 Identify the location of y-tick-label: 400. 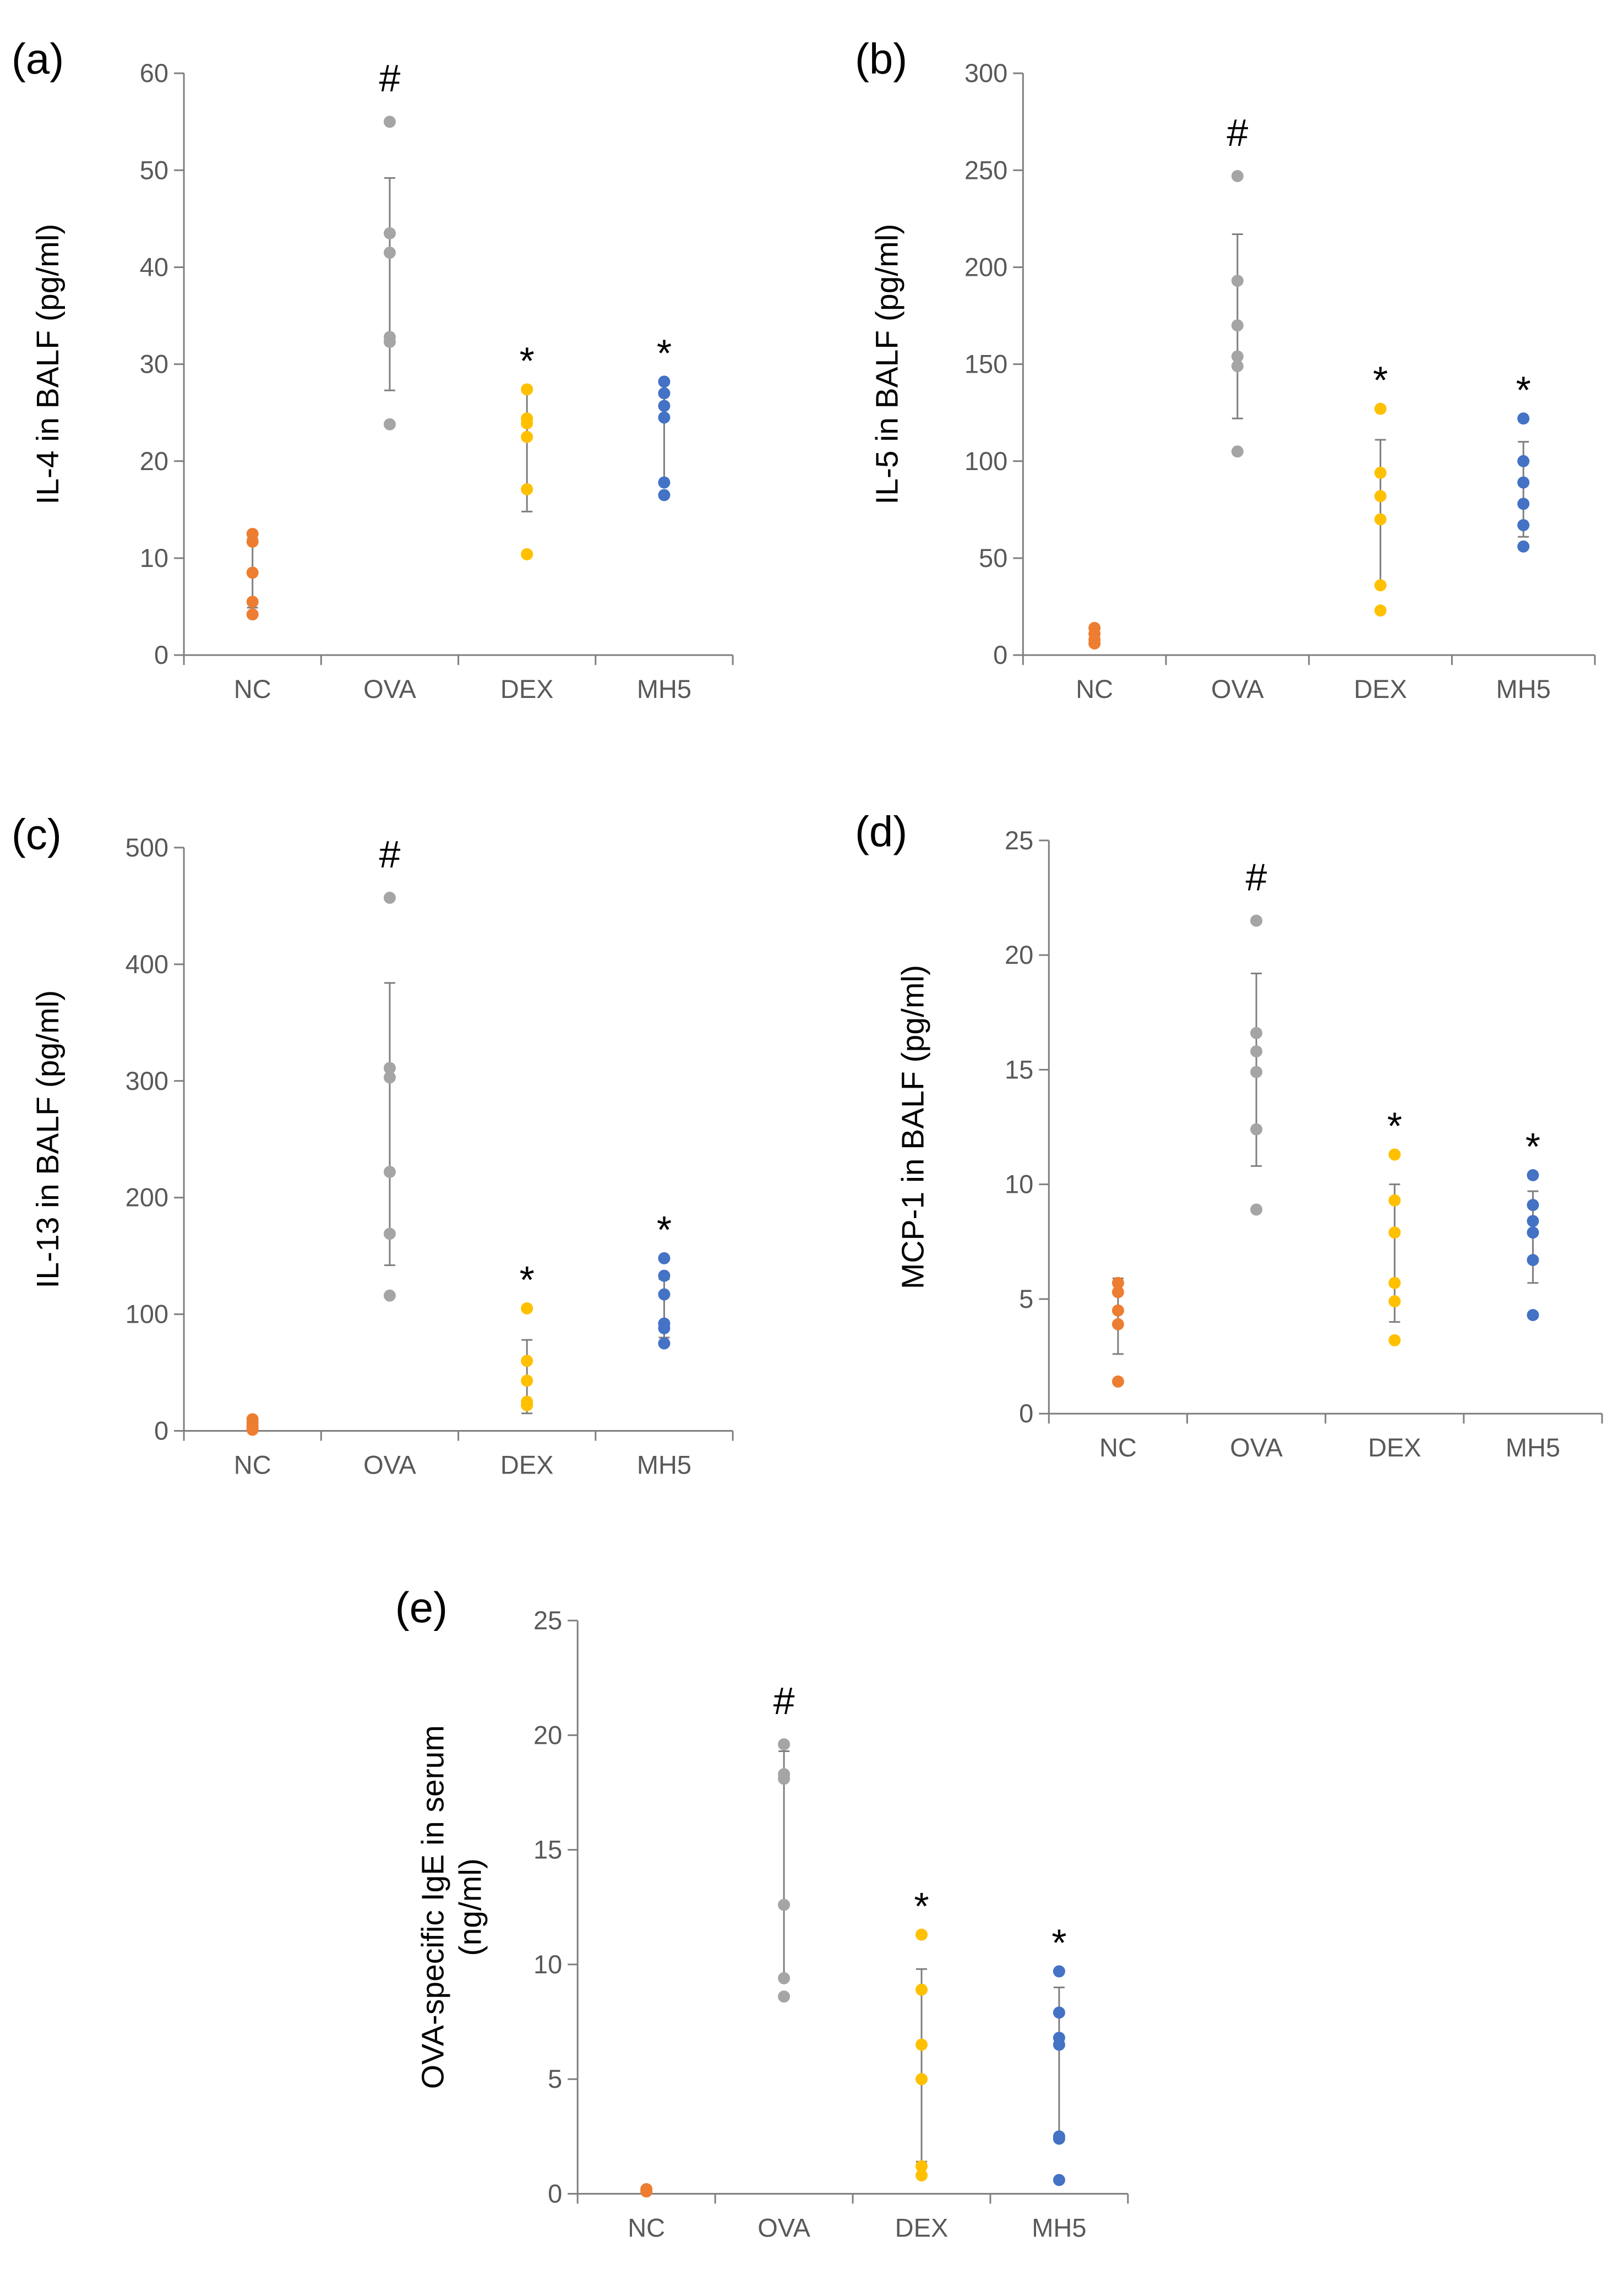
(147, 965).